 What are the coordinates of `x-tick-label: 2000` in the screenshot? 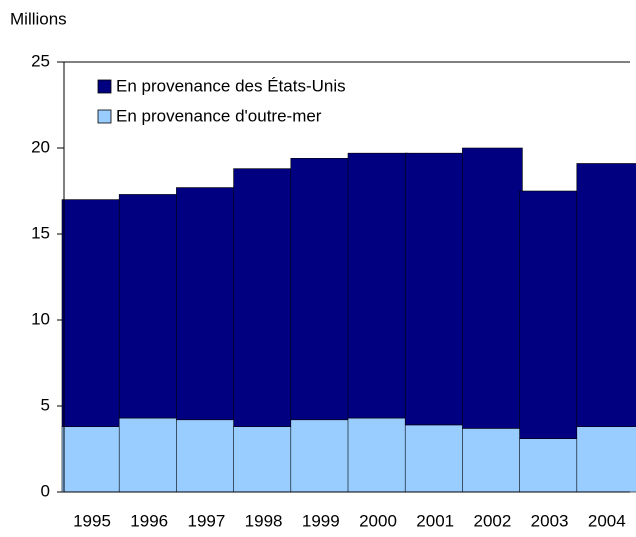 It's located at (378, 520).